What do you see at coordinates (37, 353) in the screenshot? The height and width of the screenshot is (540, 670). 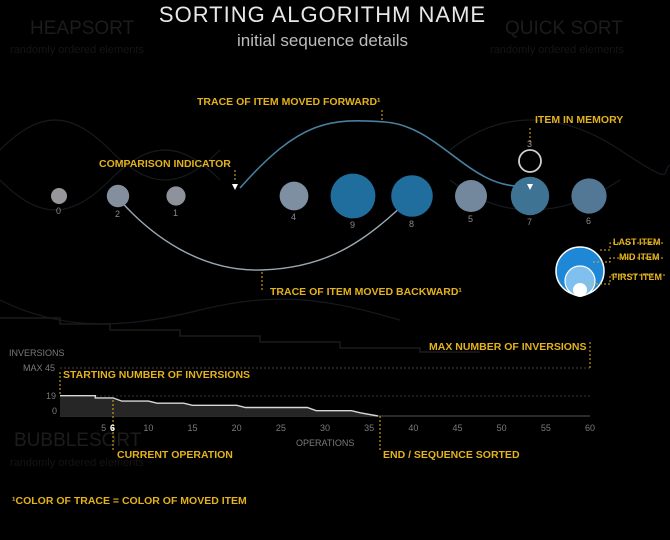 I see `inversions-axis-label: INVERSIONS` at bounding box center [37, 353].